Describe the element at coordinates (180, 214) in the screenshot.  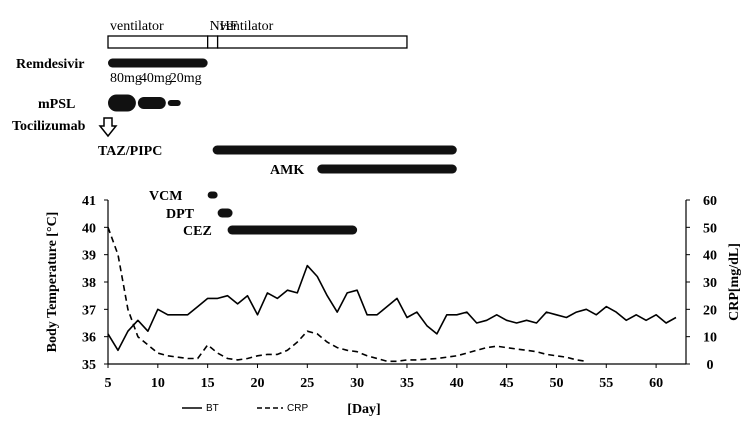
I see `treatment-label-dpt: DPT` at that location.